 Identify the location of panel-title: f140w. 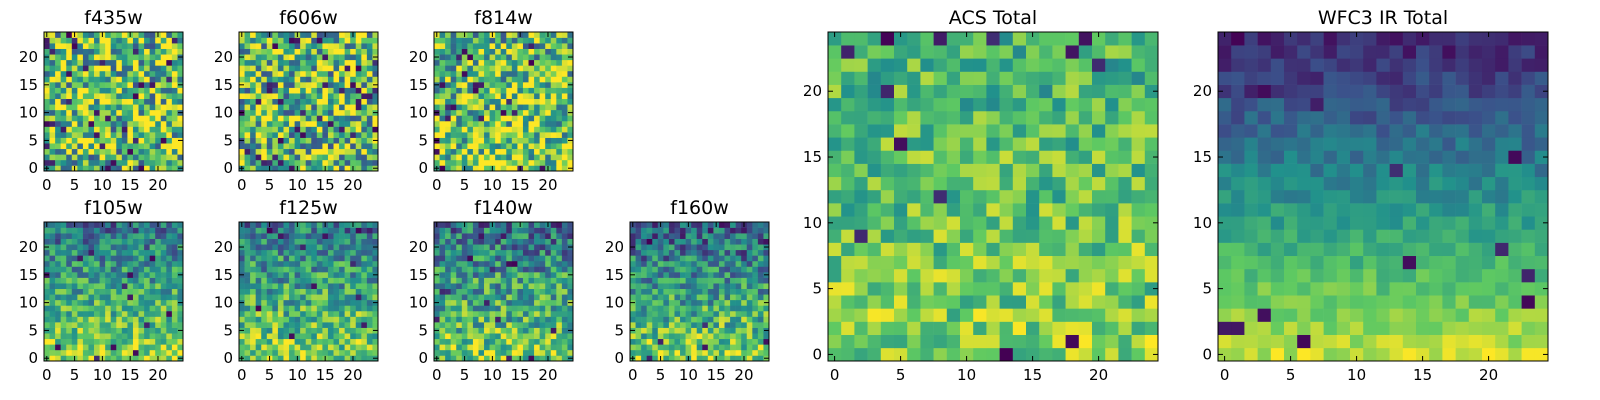
(503, 208).